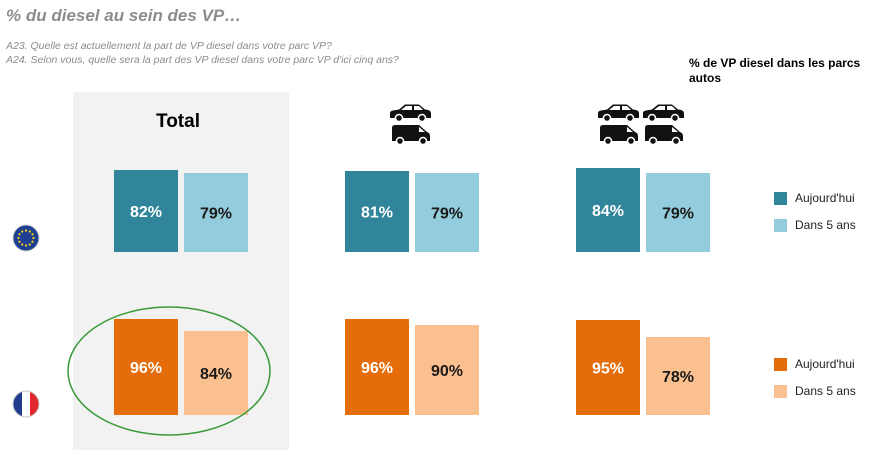 The image size is (879, 467). I want to click on bar-value-label: 81%, so click(377, 213).